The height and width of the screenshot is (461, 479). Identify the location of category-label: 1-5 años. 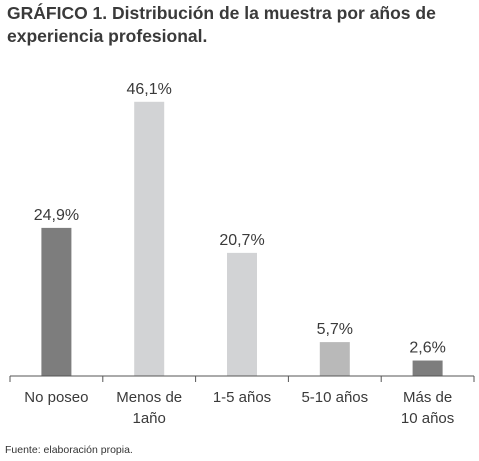
(242, 397).